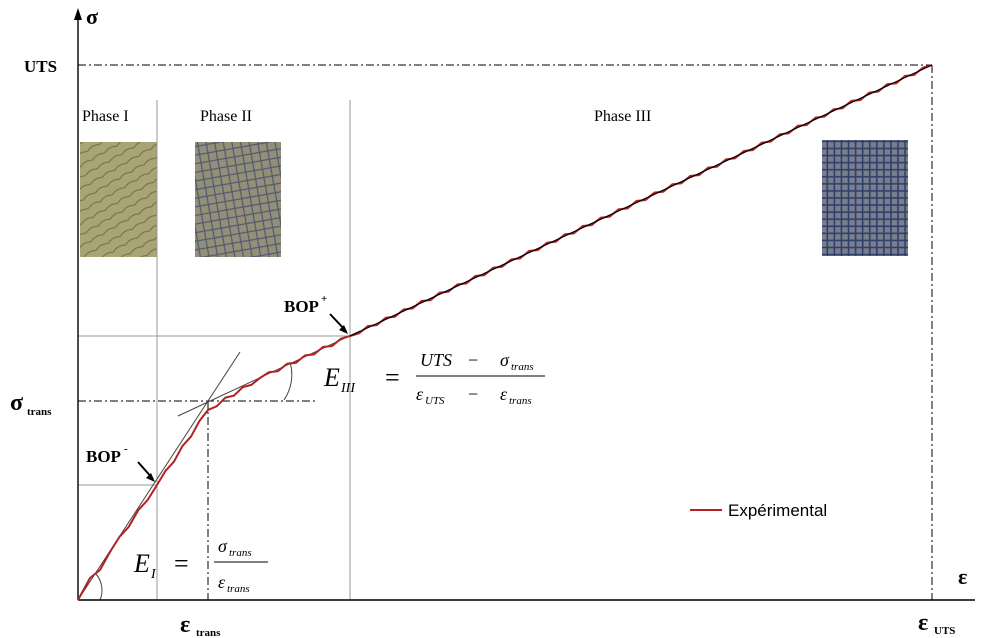  What do you see at coordinates (520, 401) in the screenshot?
I see `den-b-sub: trans` at bounding box center [520, 401].